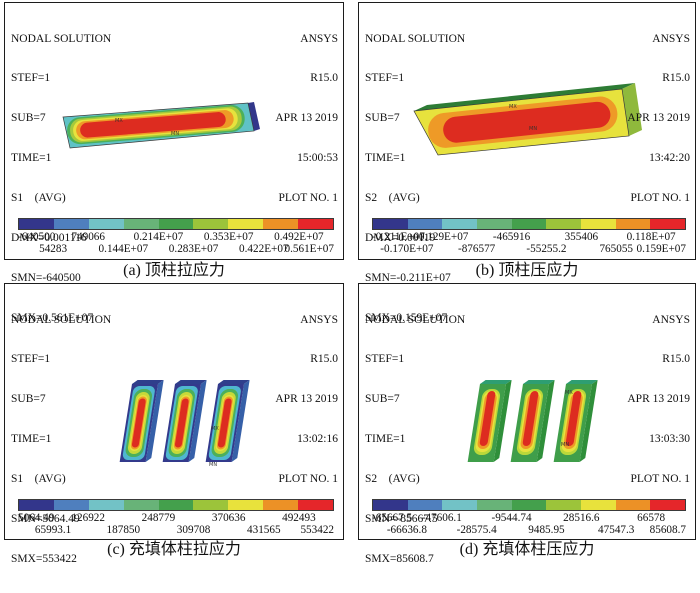  Describe the element at coordinates (546, 249) in the screenshot. I see `legend-value: -55255.2` at that location.